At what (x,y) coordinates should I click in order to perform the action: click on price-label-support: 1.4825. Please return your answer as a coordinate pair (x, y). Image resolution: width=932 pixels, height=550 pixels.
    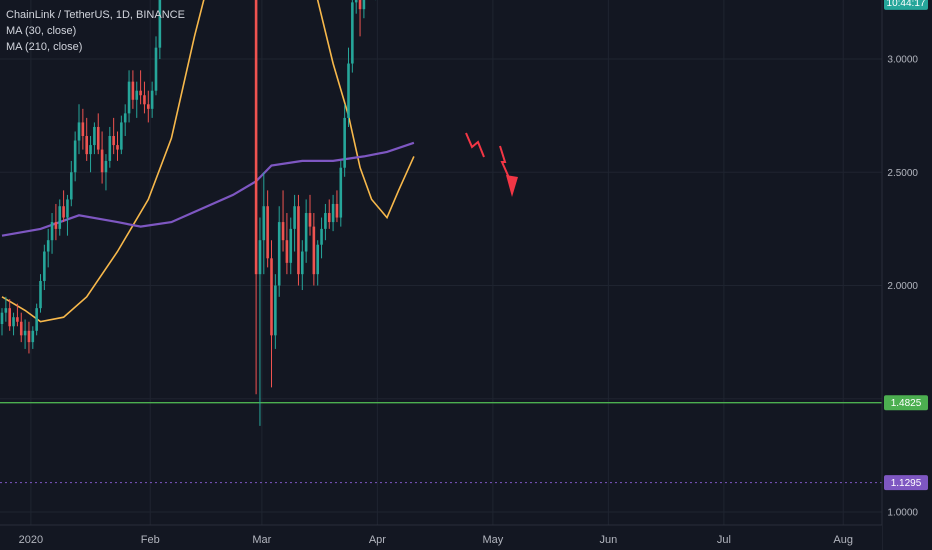
    Looking at the image, I should click on (906, 403).